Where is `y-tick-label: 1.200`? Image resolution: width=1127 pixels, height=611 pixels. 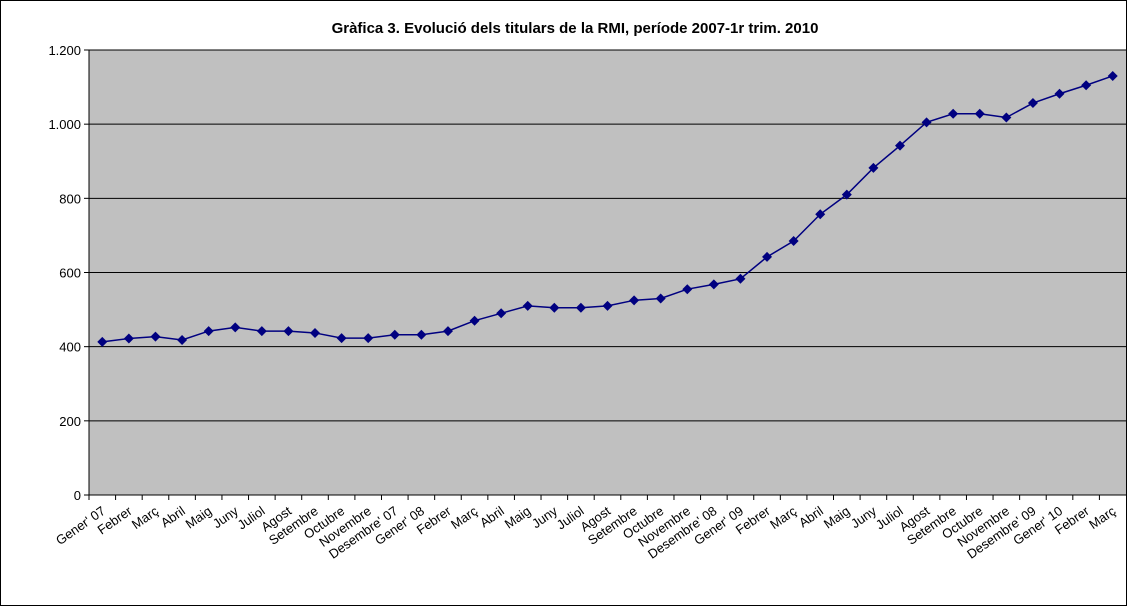 y-tick-label: 1.200 is located at coordinates (64, 50).